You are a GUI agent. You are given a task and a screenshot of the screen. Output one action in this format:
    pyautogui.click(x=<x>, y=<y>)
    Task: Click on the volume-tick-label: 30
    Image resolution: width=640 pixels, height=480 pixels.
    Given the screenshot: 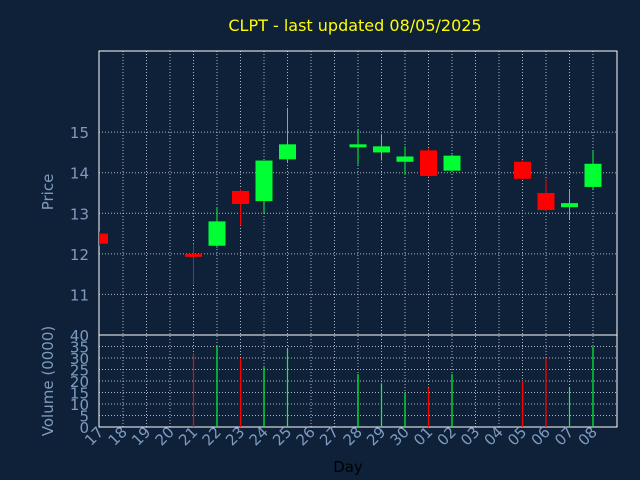 What is the action you would take?
    pyautogui.click(x=79, y=359)
    